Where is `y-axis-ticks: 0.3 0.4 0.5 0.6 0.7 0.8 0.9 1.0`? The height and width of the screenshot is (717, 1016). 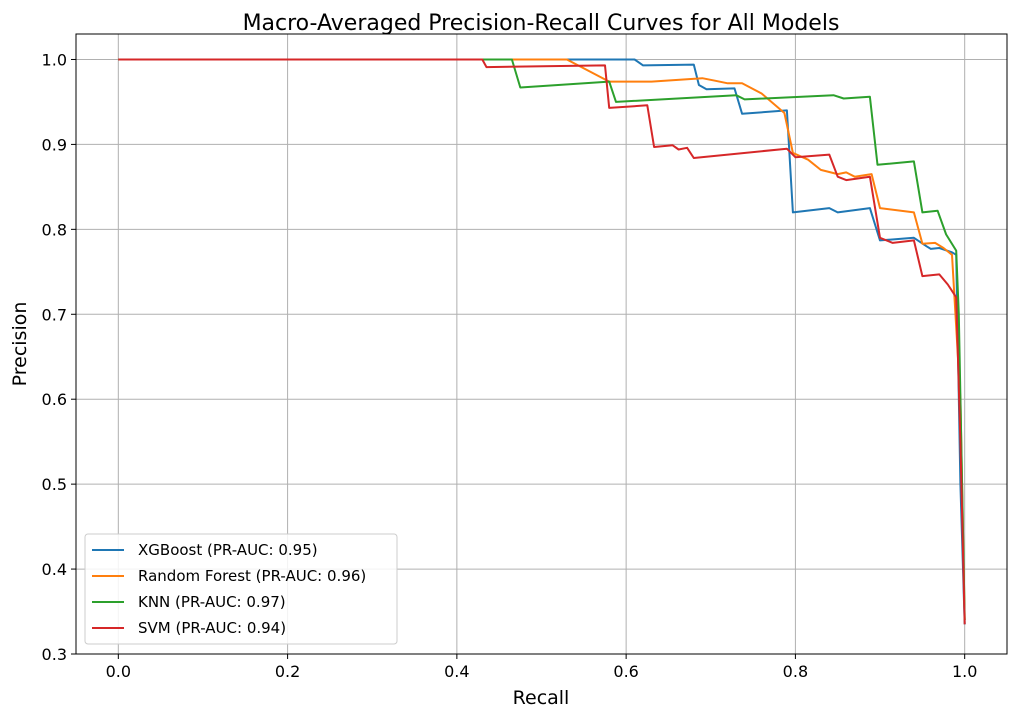 y-axis-ticks: 0.3 0.4 0.5 0.6 0.7 0.8 0.9 1.0 is located at coordinates (59, 357).